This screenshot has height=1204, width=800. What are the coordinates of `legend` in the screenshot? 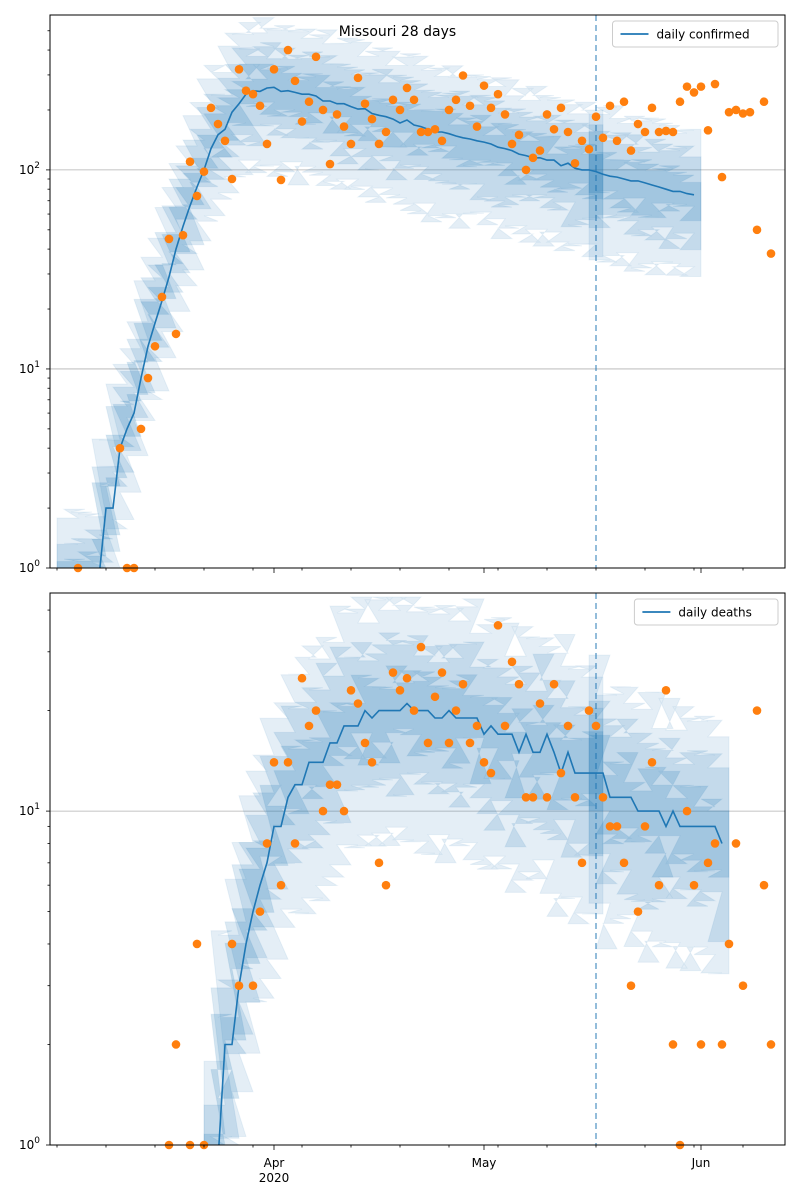 It's located at (695, 34).